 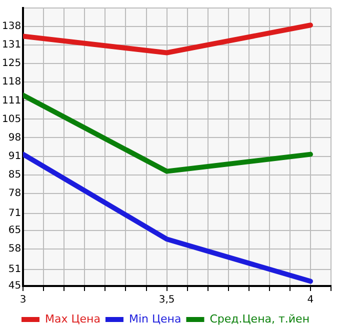 What do you see at coordinates (15, 156) in the screenshot?
I see `y-tick-label: 91` at bounding box center [15, 156].